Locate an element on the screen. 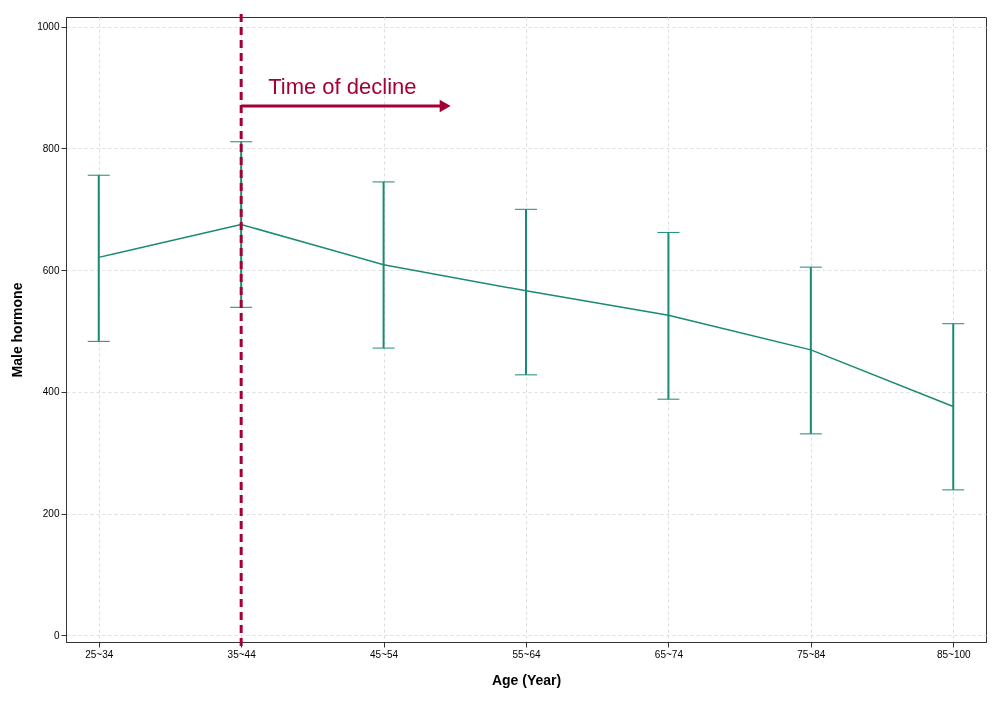  y-tick-label: 400 is located at coordinates (51, 392).